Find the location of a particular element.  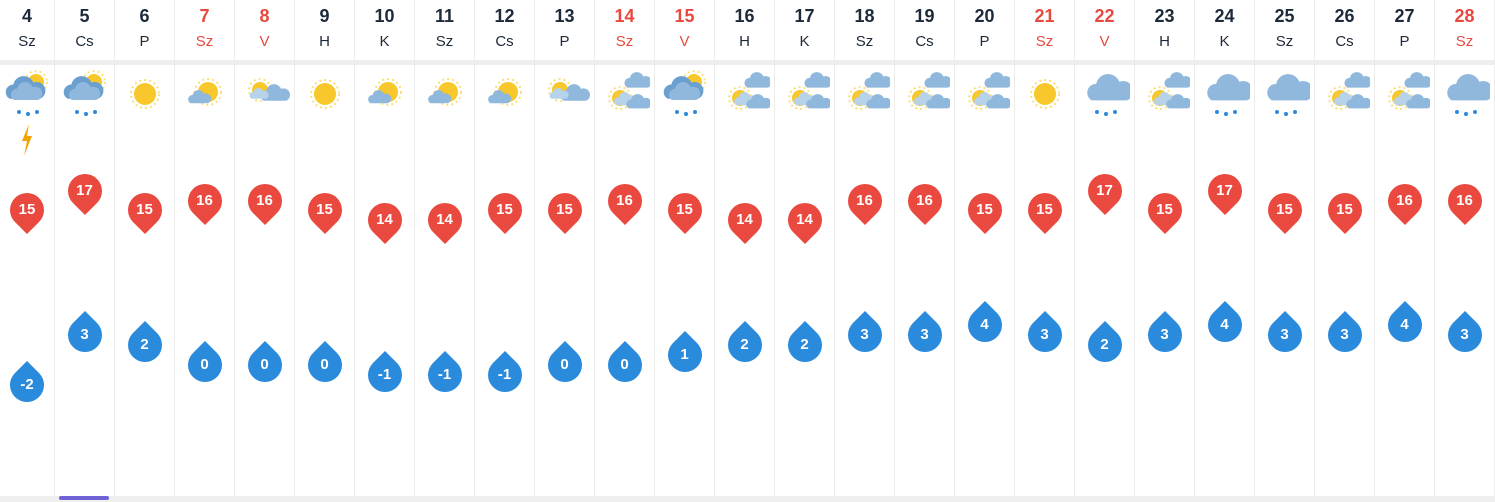

day-column: 22 V 17 2 is located at coordinates (1105, 248).